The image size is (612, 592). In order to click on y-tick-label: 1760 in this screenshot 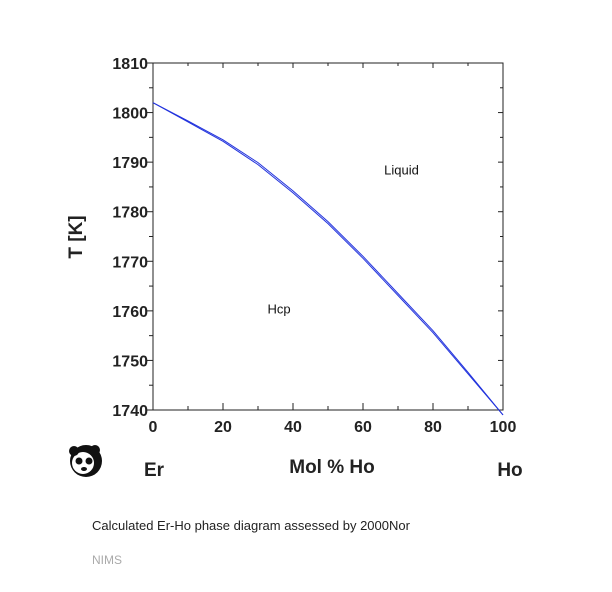, I will do `click(130, 312)`.